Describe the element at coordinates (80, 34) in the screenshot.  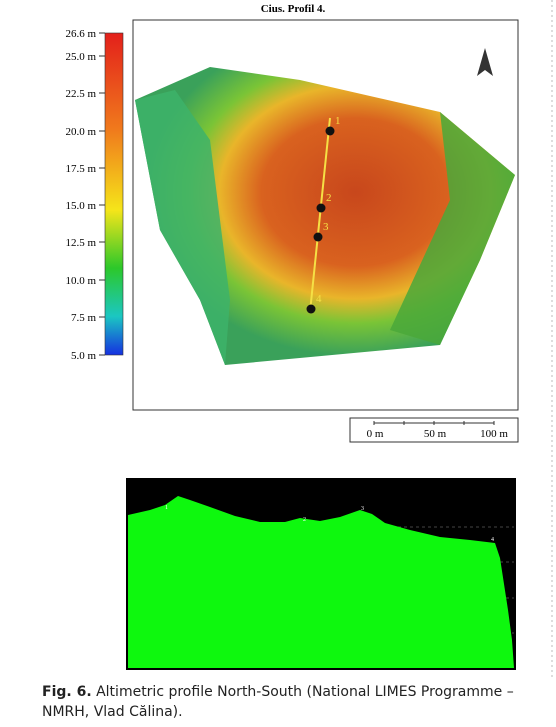
I see `colorbar-label: 26.6 m` at that location.